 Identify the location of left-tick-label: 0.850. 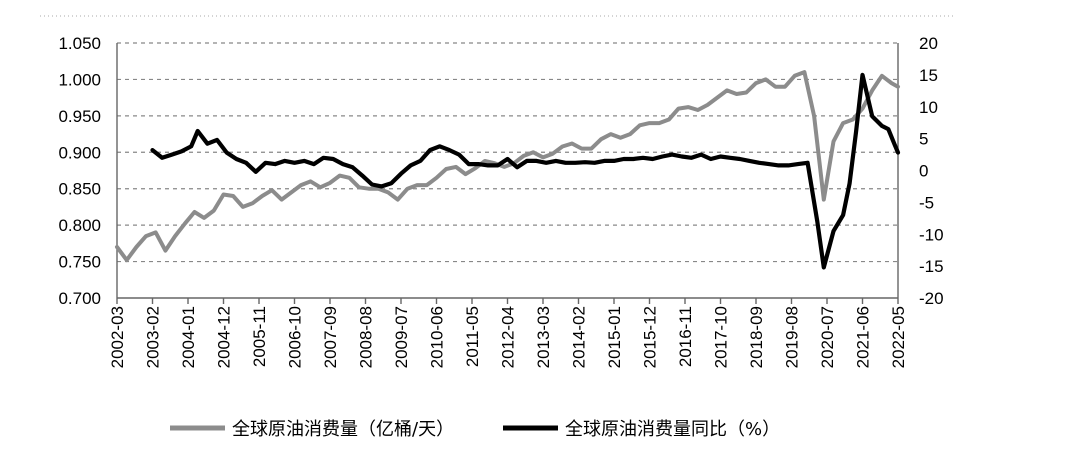
(79, 189).